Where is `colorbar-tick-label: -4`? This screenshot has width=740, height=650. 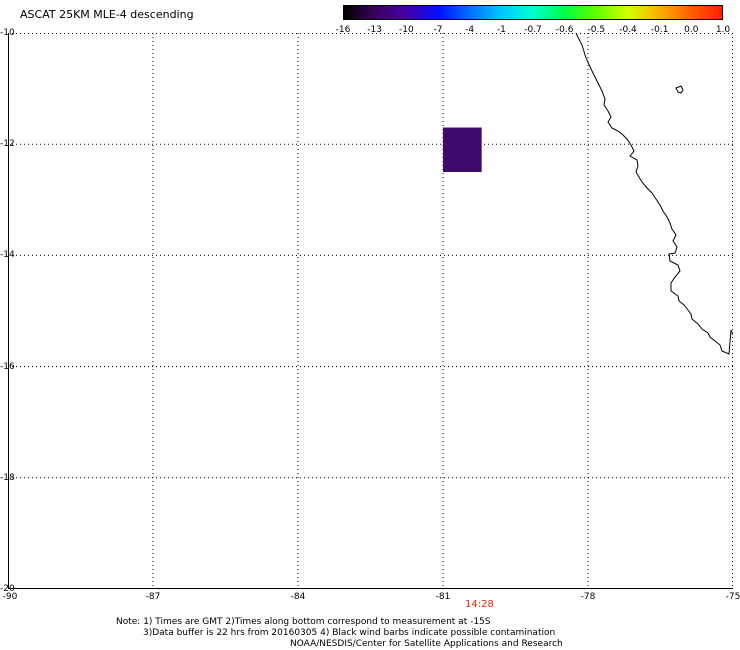 colorbar-tick-label: -4 is located at coordinates (470, 30).